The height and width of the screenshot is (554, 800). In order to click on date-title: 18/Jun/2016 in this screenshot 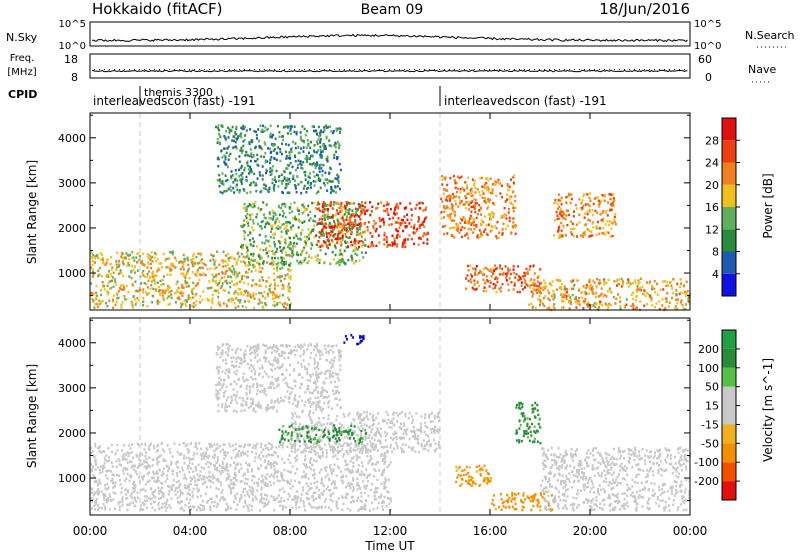, I will do `click(644, 9)`.